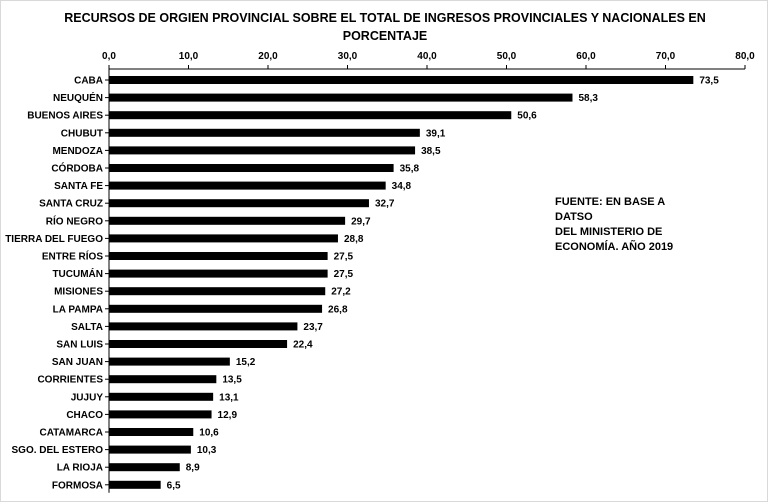 Image resolution: width=768 pixels, height=502 pixels. I want to click on value-label: 39,1, so click(436, 133).